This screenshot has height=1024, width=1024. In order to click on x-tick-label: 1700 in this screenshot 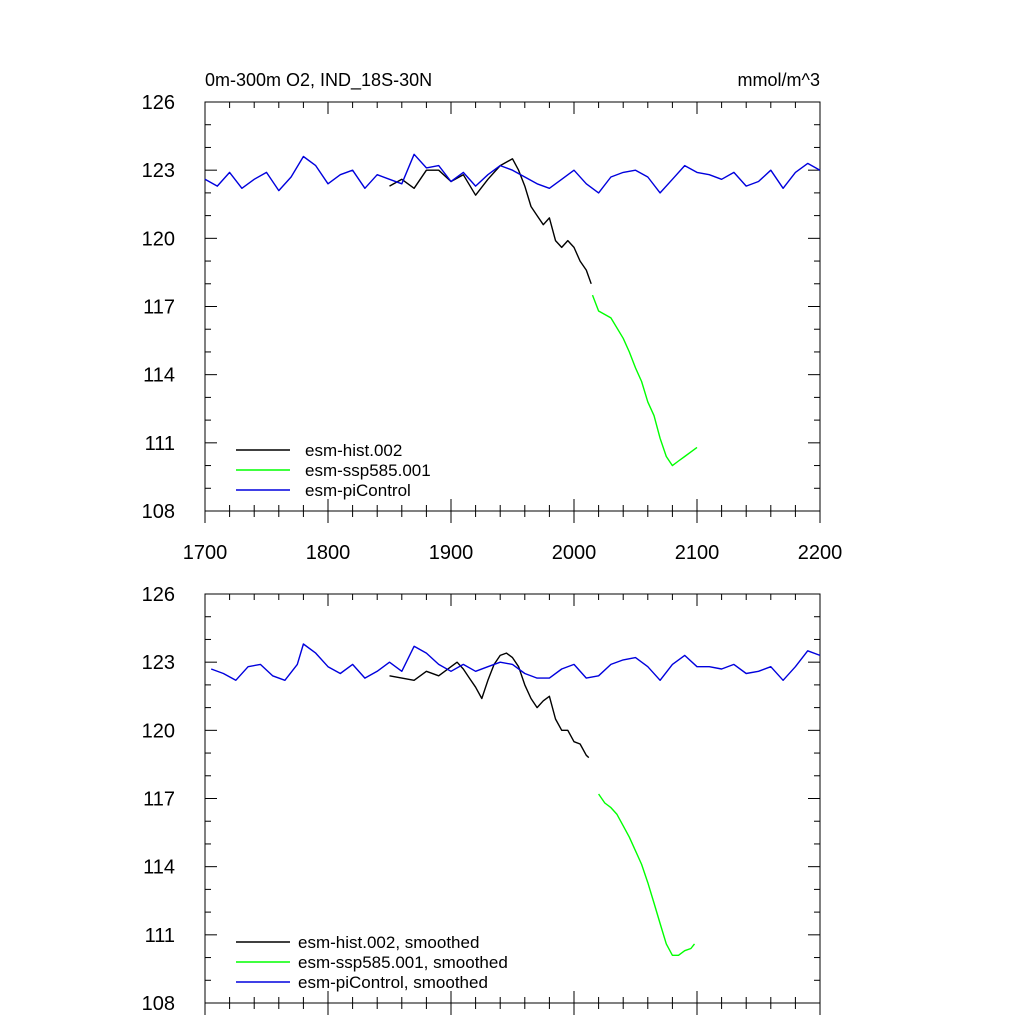, I will do `click(205, 553)`.